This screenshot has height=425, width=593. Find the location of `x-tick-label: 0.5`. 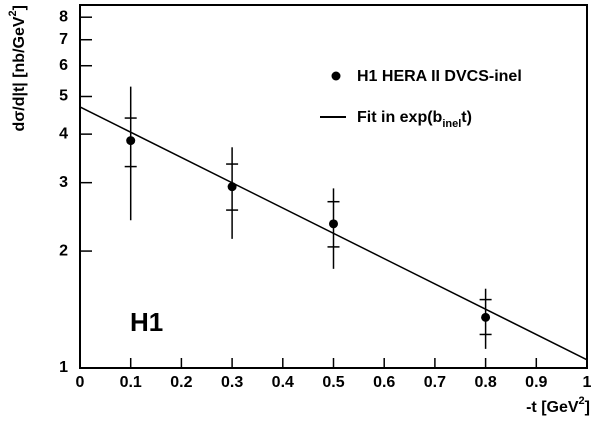

x-tick-label: 0.5 is located at coordinates (333, 382).